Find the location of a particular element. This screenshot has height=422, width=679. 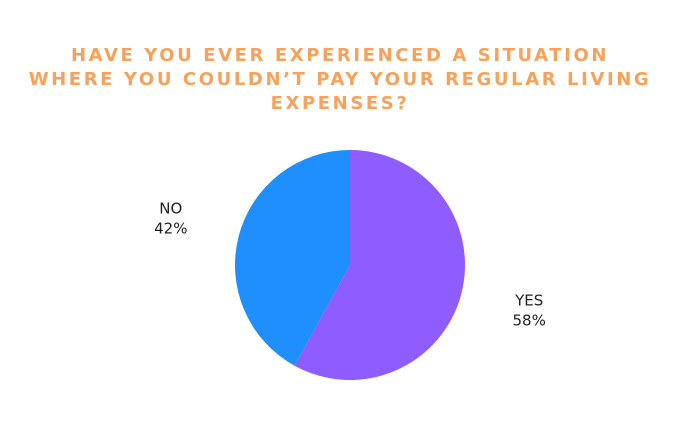

slice-value-label: 42% is located at coordinates (170, 228).